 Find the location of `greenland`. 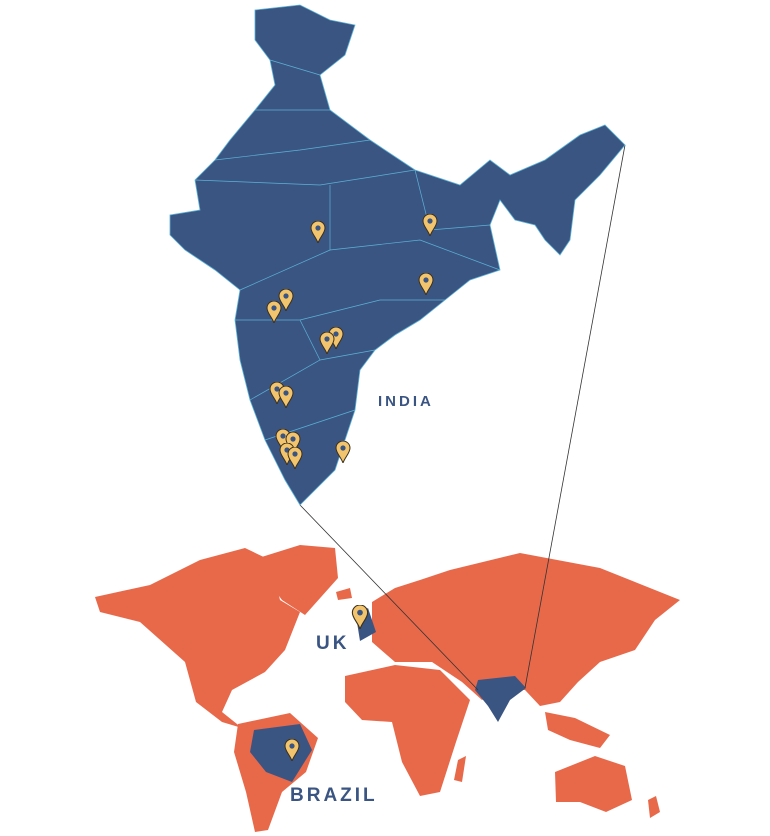

greenland is located at coordinates (295, 580).